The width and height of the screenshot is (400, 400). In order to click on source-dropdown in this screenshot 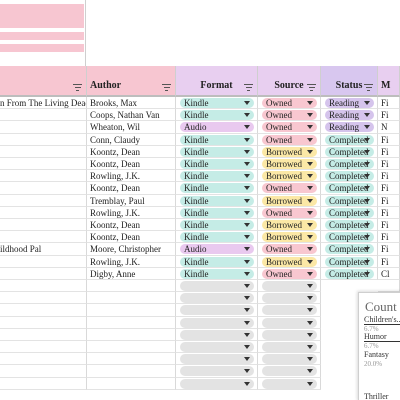, I will do `click(289, 298)`.